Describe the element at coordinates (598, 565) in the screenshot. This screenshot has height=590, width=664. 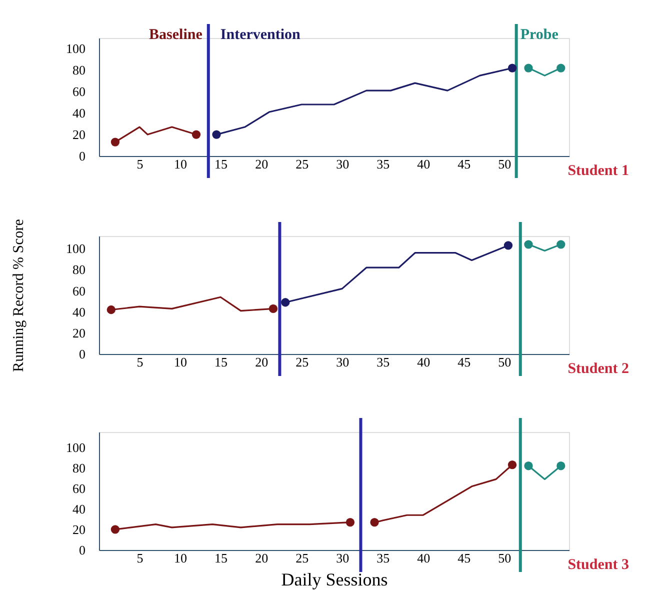
I see `text: Student 3` at that location.